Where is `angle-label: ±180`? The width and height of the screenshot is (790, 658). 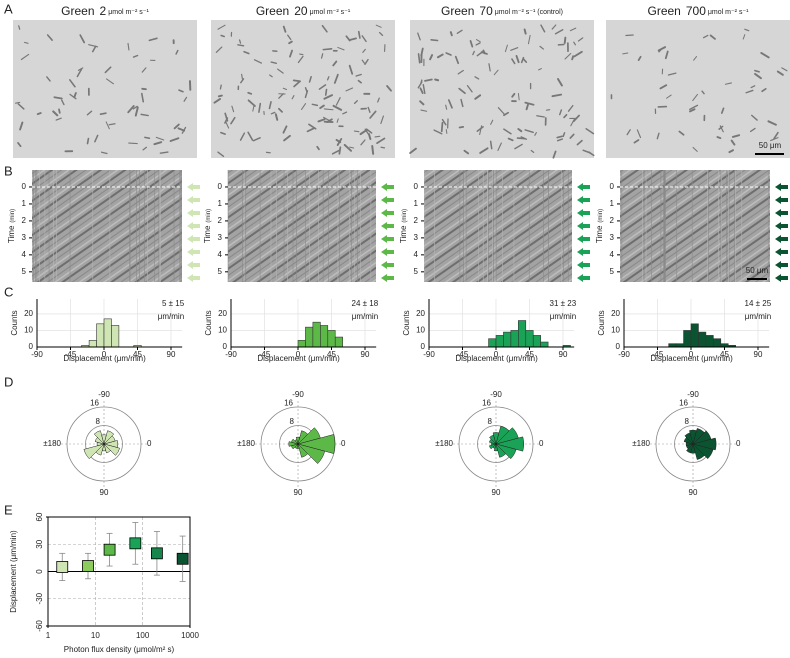
angle-label: ±180 is located at coordinates (52, 443).